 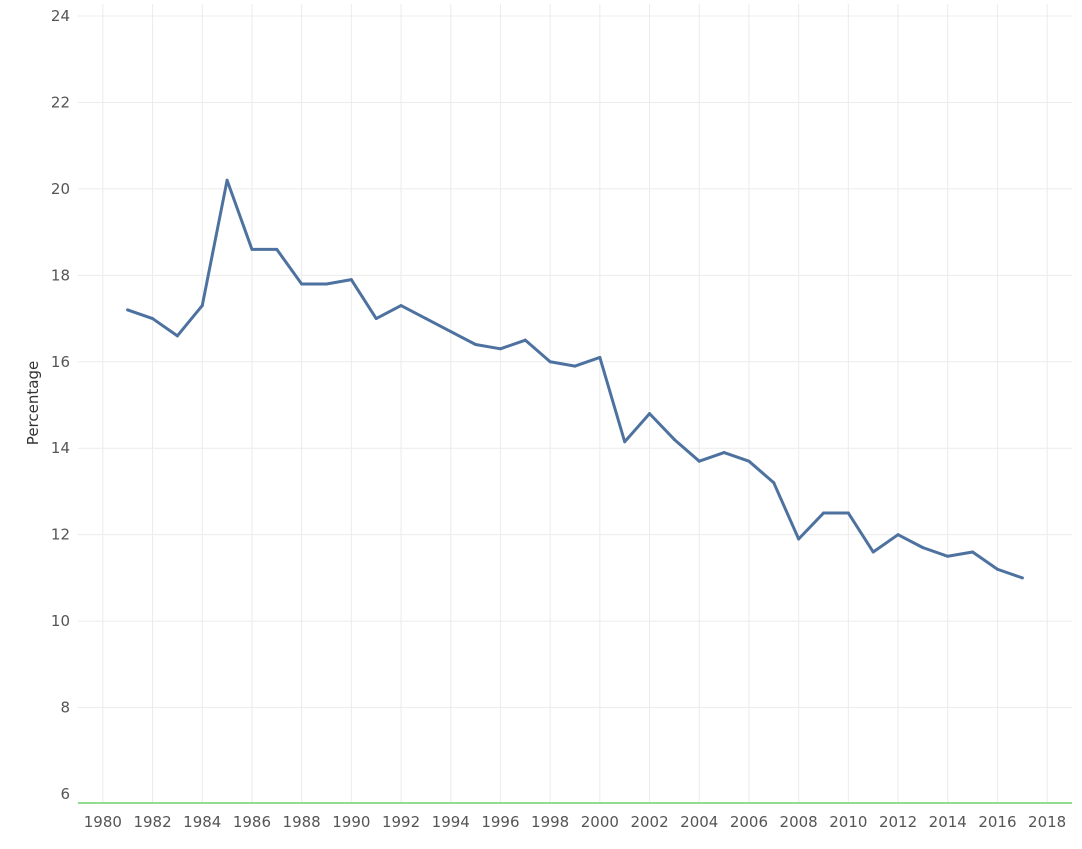 I want to click on x-tick-label: 2016, so click(x=997, y=822).